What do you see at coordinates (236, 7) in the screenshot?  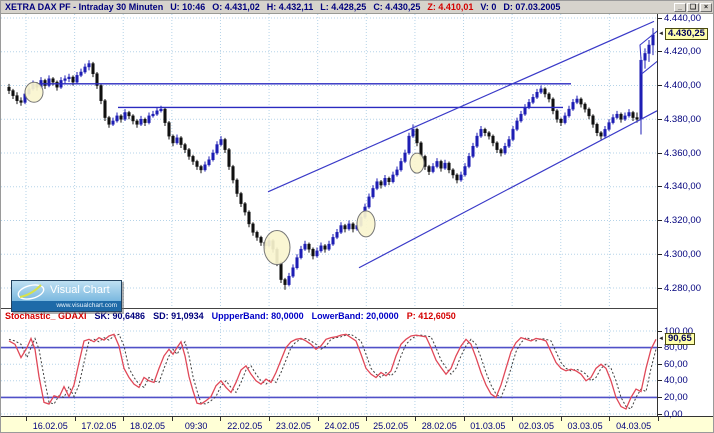 I see `quote-field: O: 4.431,02` at bounding box center [236, 7].